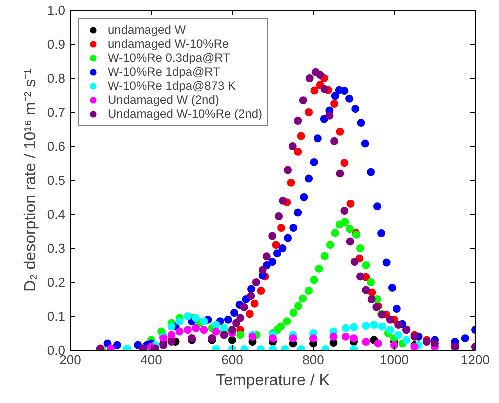  What do you see at coordinates (56, 180) in the screenshot?
I see `y-tick-label: 0.5` at bounding box center [56, 180].